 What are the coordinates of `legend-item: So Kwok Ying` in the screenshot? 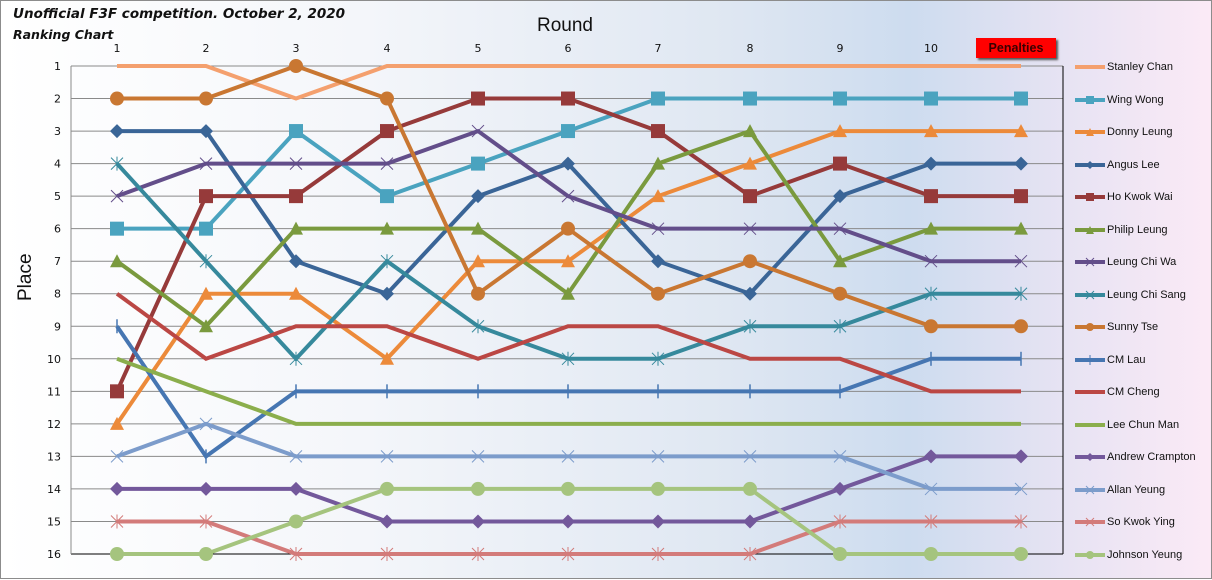 It's located at (1125, 522).